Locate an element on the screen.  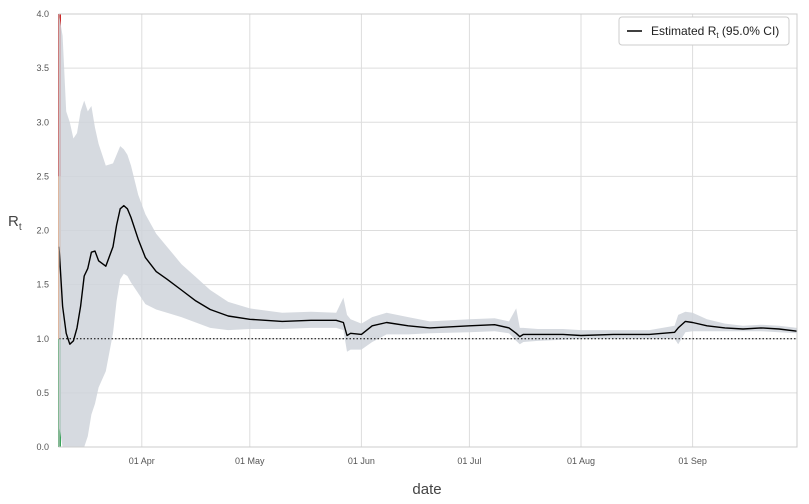
y-tick-label-0: 0.0 is located at coordinates (42, 447).